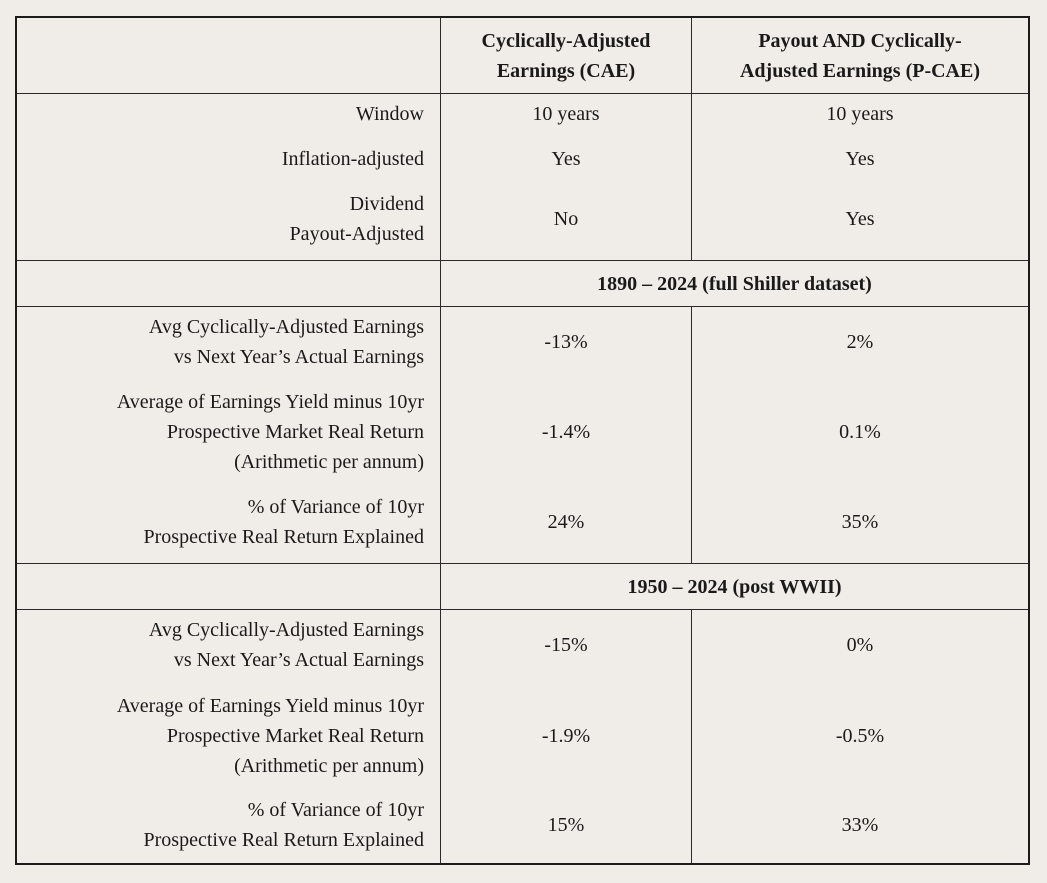 This screenshot has height=883, width=1047. I want to click on column-header-cae: Cyclically-Adjusted Earnings (CAE), so click(566, 55).